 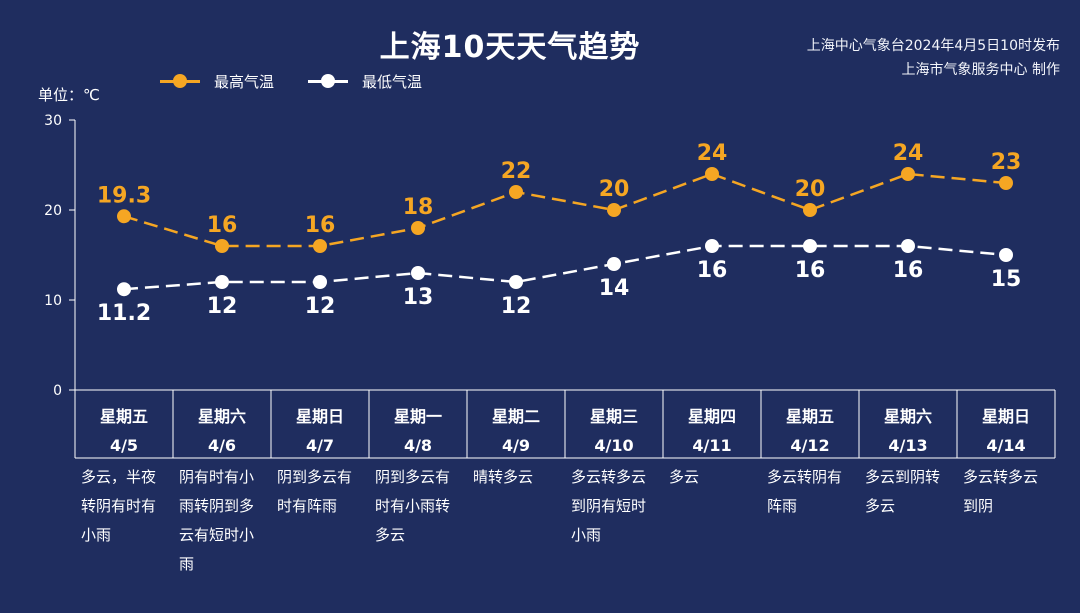 I want to click on source-info: 上海中心气象台2024年4月5日10时发布 上海市气象服务中心 制作, so click(x=933, y=58).